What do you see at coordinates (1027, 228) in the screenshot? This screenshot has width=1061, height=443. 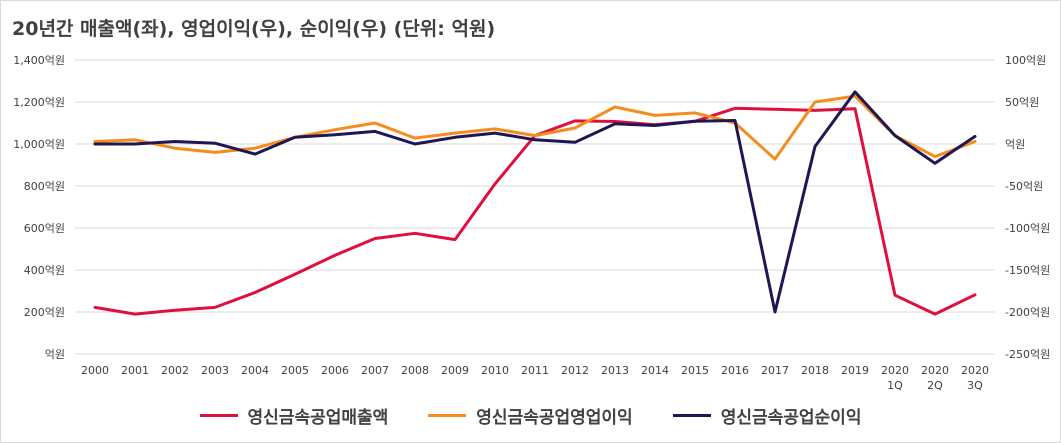 I see `right-tick-label: -100억원` at bounding box center [1027, 228].